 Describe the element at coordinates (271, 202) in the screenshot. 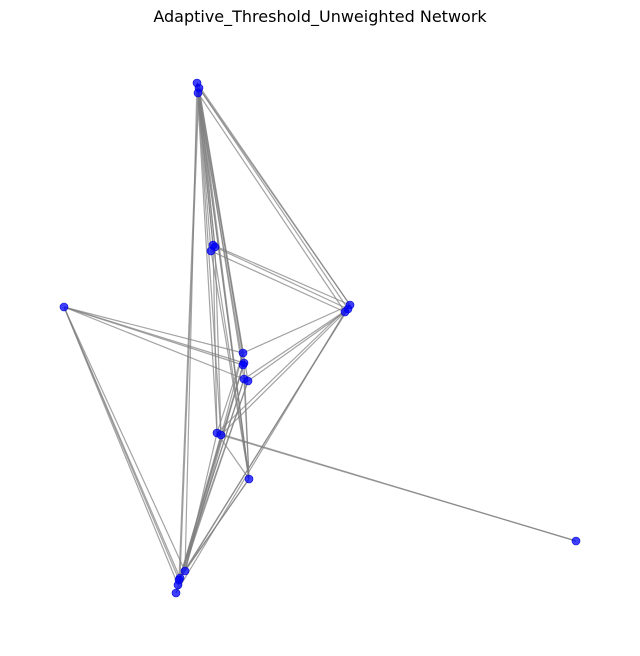

I see `edge-A3-C3` at that location.